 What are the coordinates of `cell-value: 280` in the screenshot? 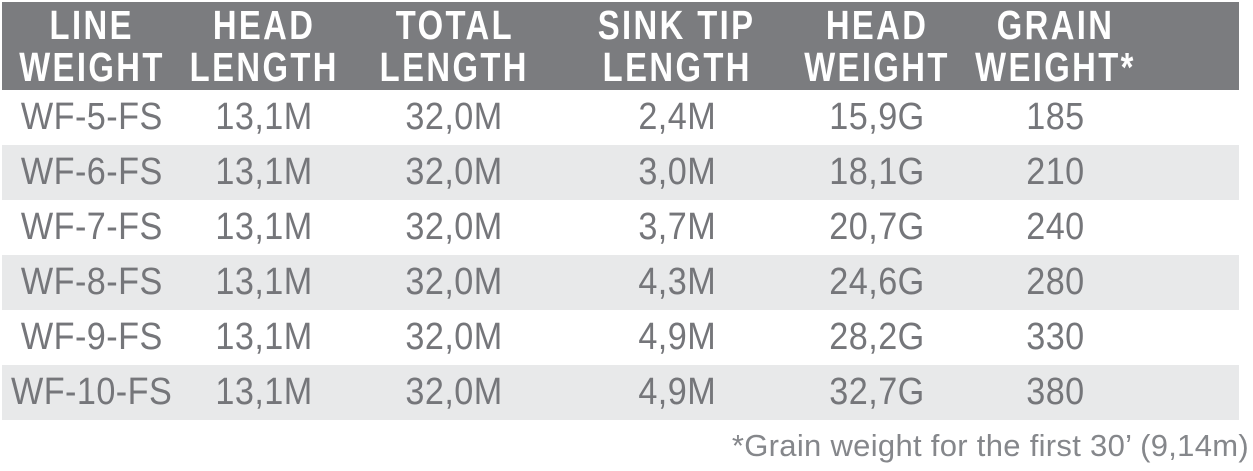 It's located at (1055, 282).